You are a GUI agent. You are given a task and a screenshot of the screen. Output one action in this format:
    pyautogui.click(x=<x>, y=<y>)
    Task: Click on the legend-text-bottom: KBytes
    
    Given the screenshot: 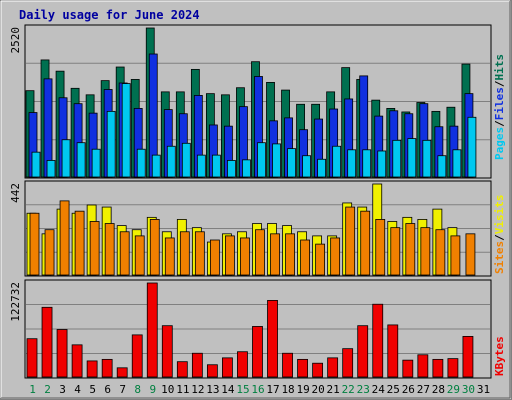 What is the action you would take?
    pyautogui.click(x=499, y=356)
    